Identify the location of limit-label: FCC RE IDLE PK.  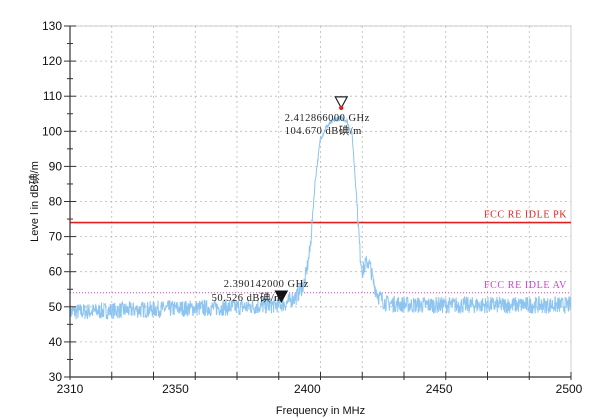
(525, 215).